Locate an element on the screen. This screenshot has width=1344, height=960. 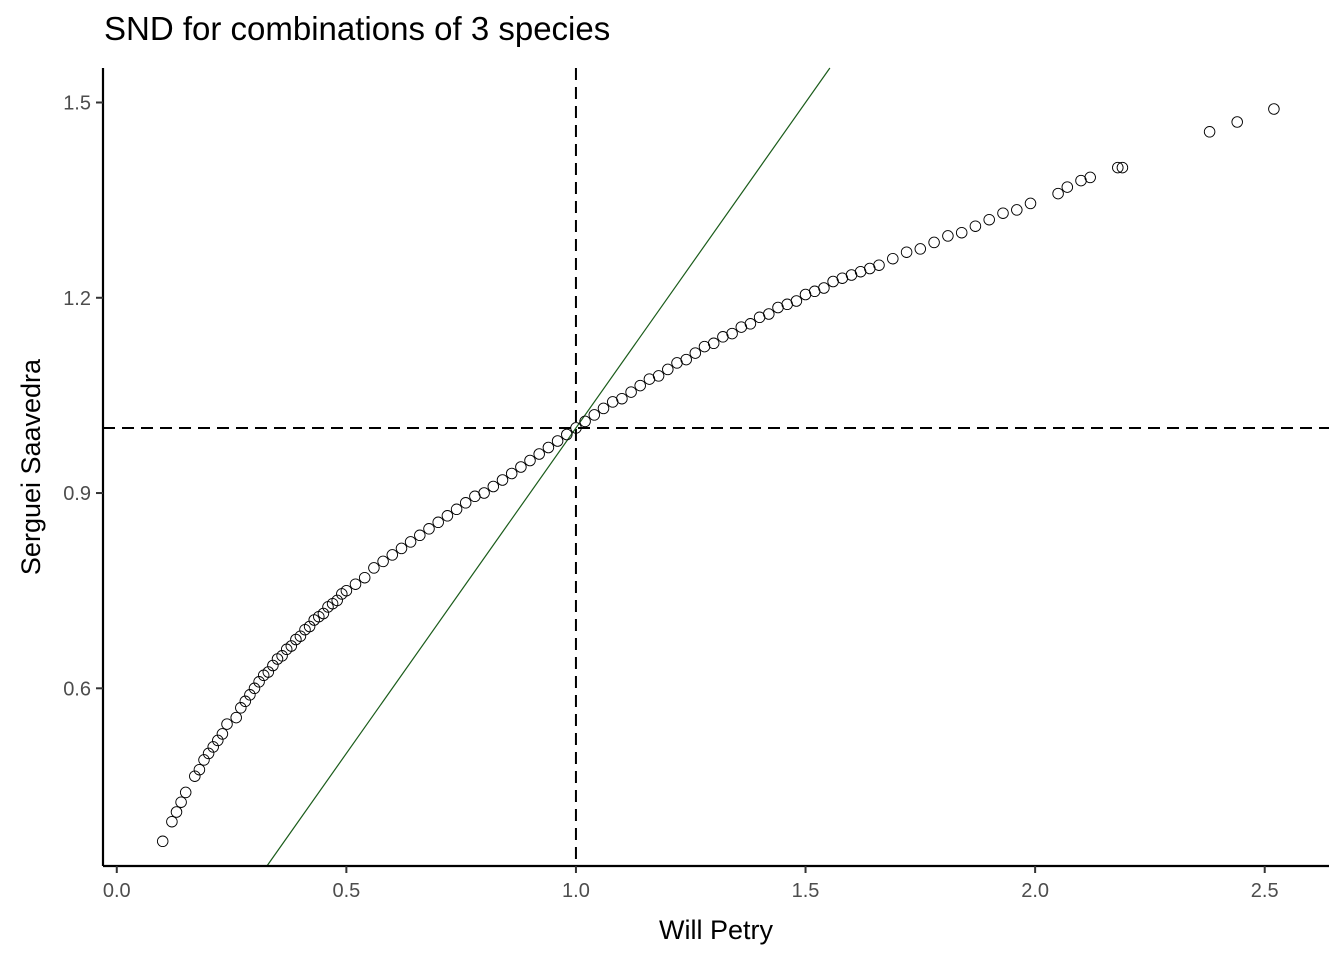
x-tick-label: 2.0 is located at coordinates (1035, 891).